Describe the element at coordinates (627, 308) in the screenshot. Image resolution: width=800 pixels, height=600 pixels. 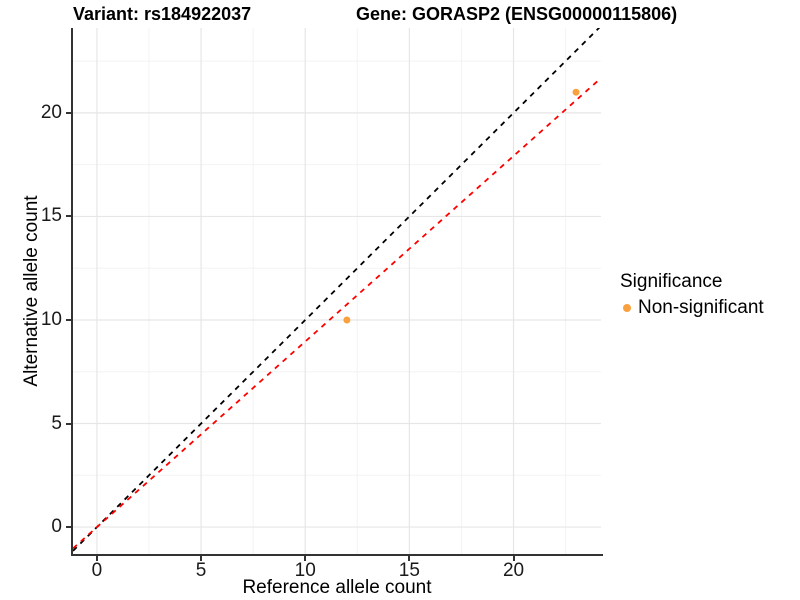
I see `legend-key-dot-icon` at that location.